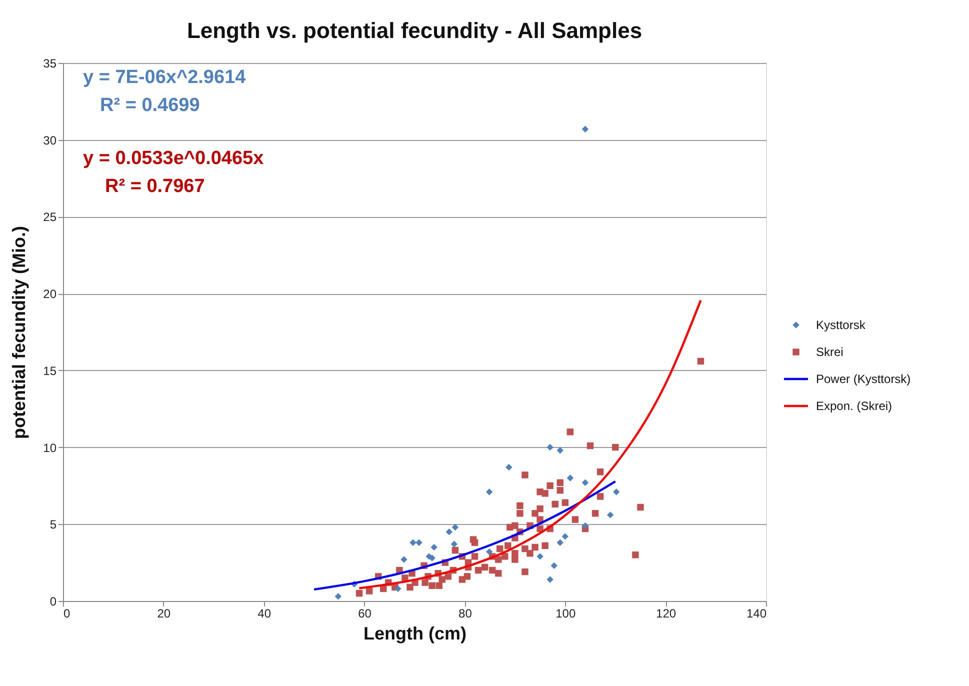  Describe the element at coordinates (150, 105) in the screenshot. I see `annotation: R² = 0.4699` at that location.